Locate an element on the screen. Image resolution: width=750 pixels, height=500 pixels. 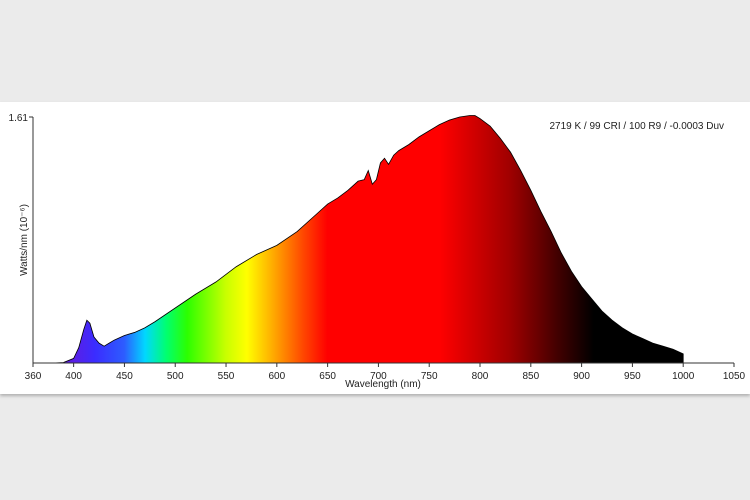
x-tick-label: 650 is located at coordinates (327, 376).